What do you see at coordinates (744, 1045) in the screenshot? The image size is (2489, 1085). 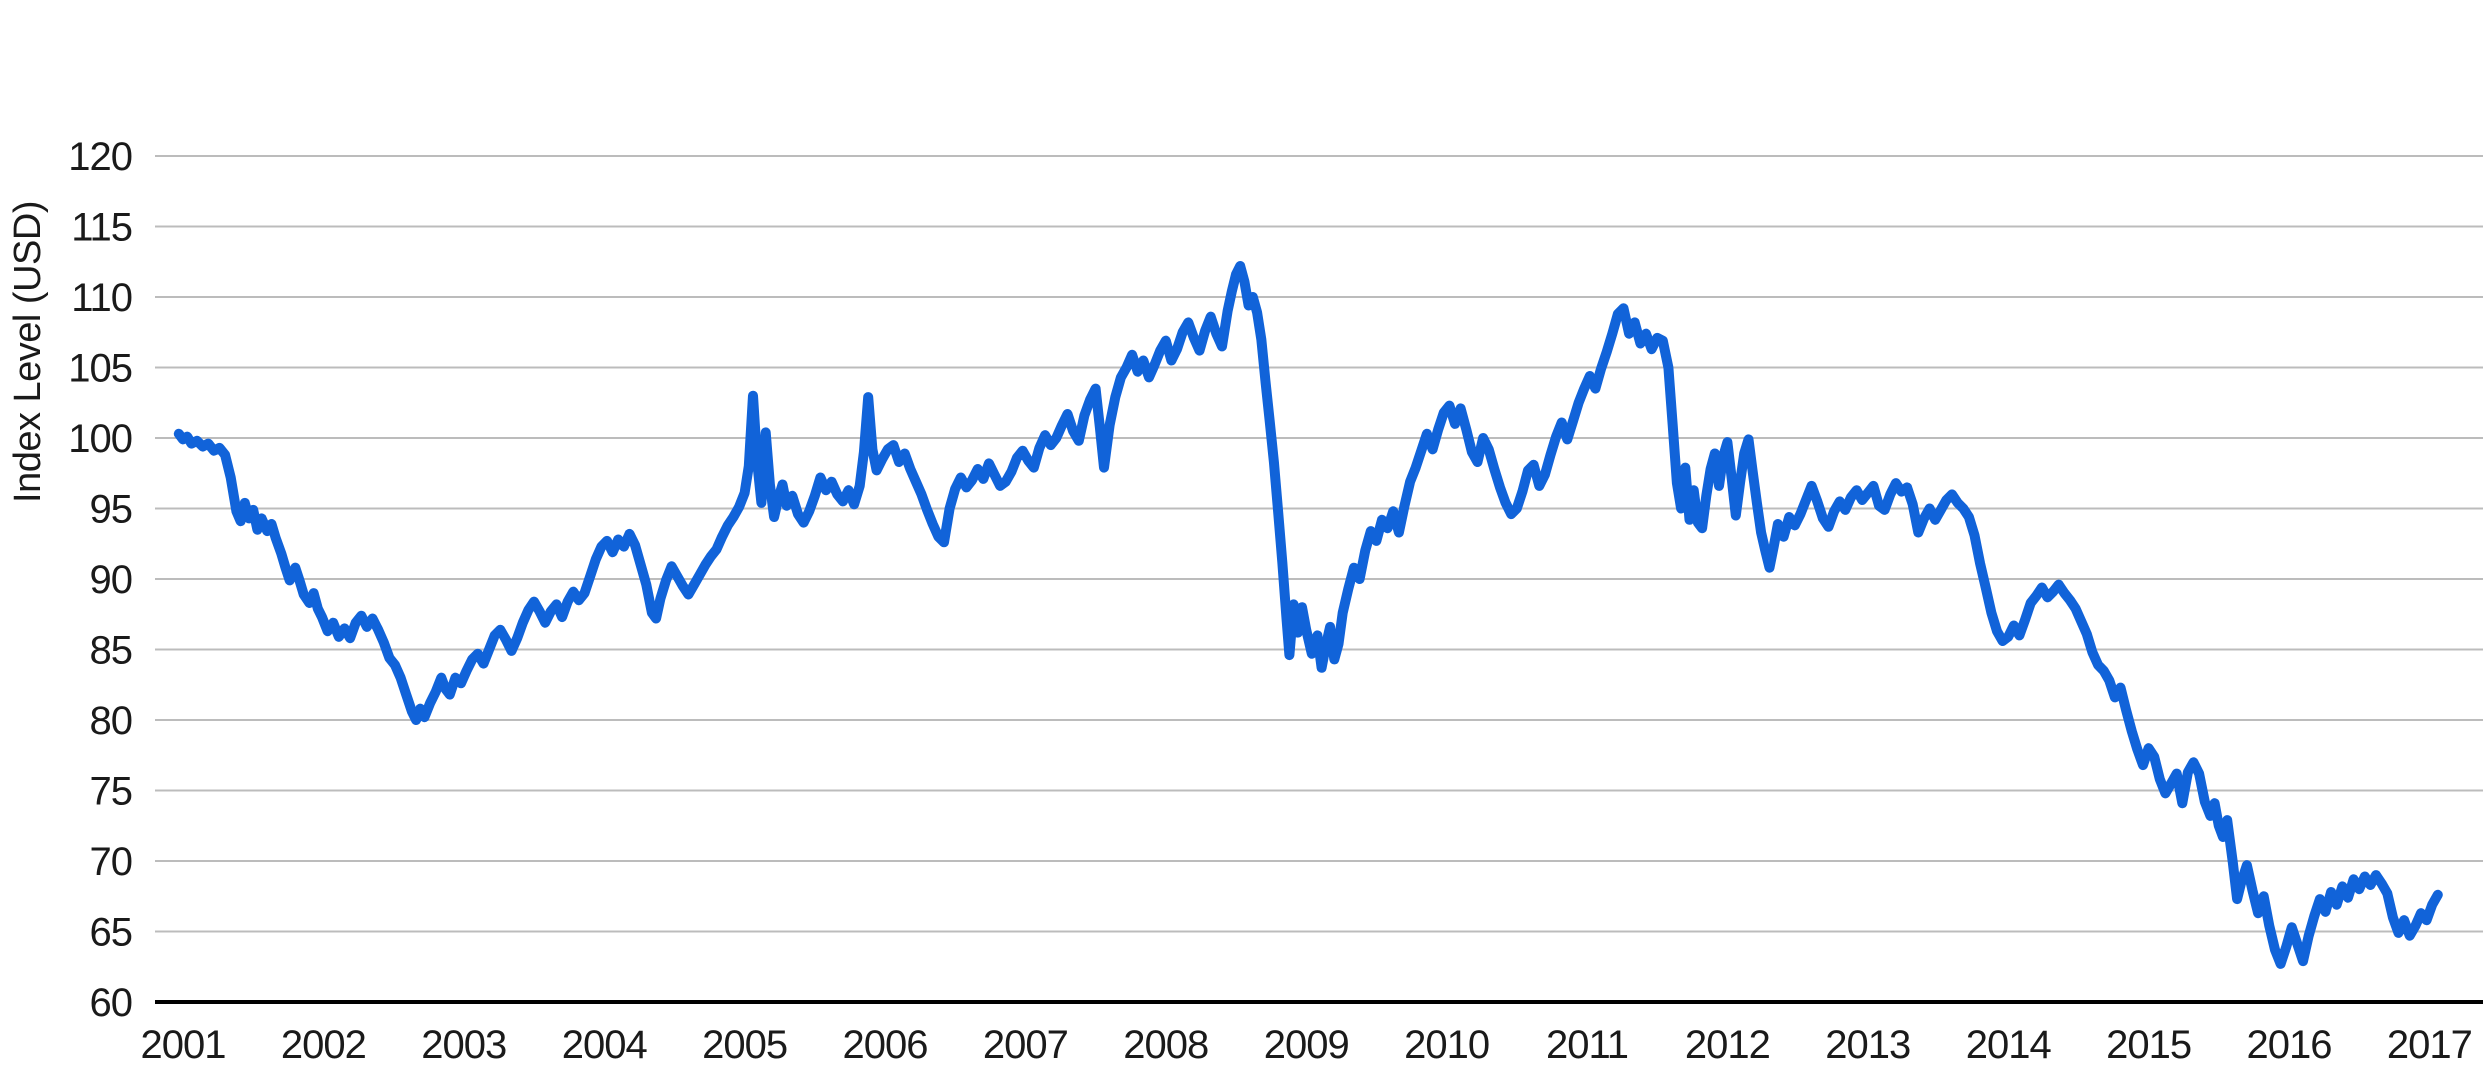 I see `x-tick-label: 2005` at bounding box center [744, 1045].